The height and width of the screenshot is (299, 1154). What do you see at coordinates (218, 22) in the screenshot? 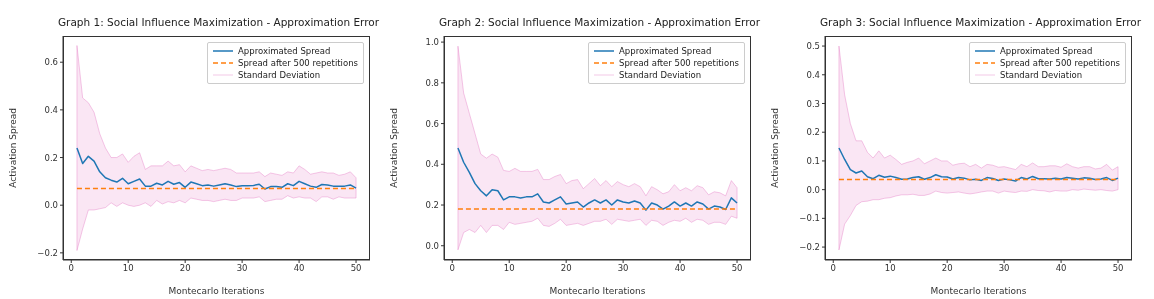
I see `chart-title: Graph 1: Social Influence Maximization - Approximation Error` at bounding box center [218, 22].